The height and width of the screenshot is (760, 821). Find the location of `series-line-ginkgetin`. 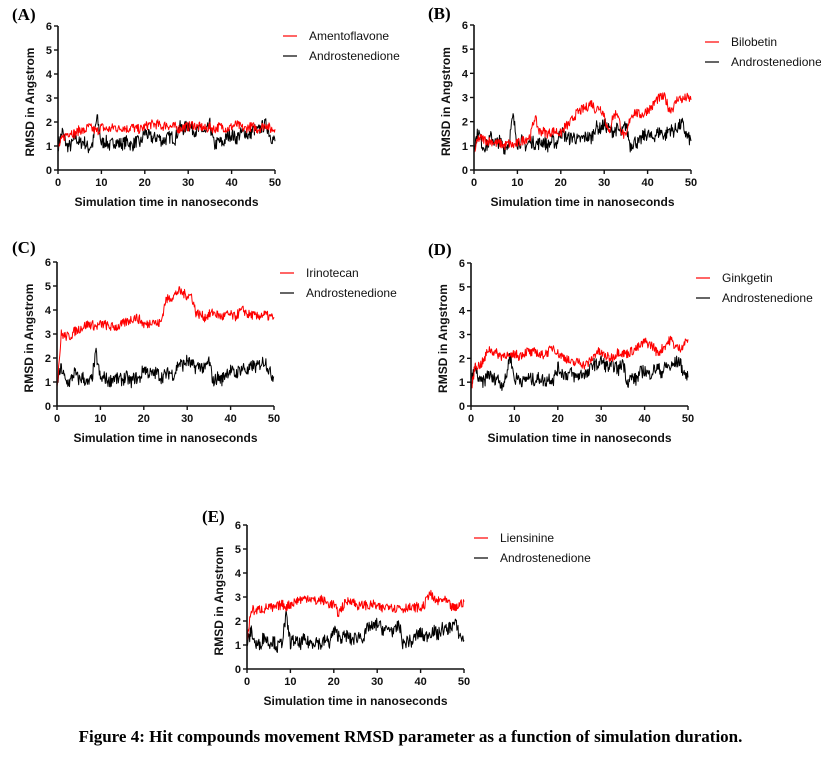

series-line-ginkgetin is located at coordinates (579, 362).